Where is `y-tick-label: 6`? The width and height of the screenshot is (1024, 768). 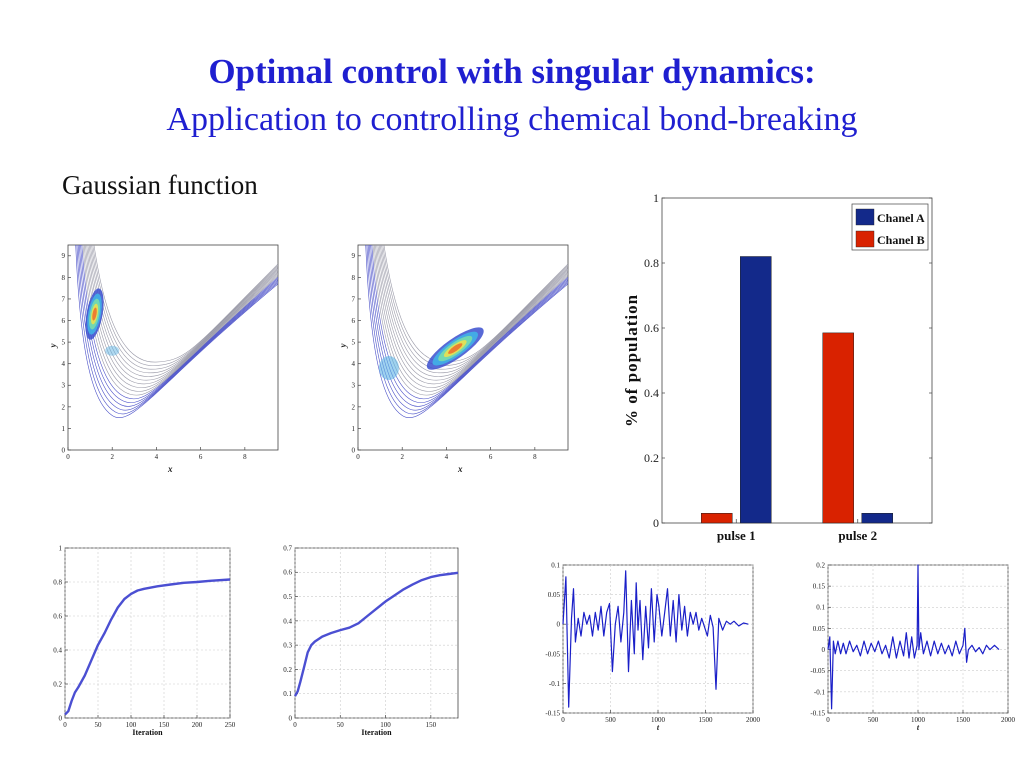 y-tick-label: 6 is located at coordinates (64, 321).